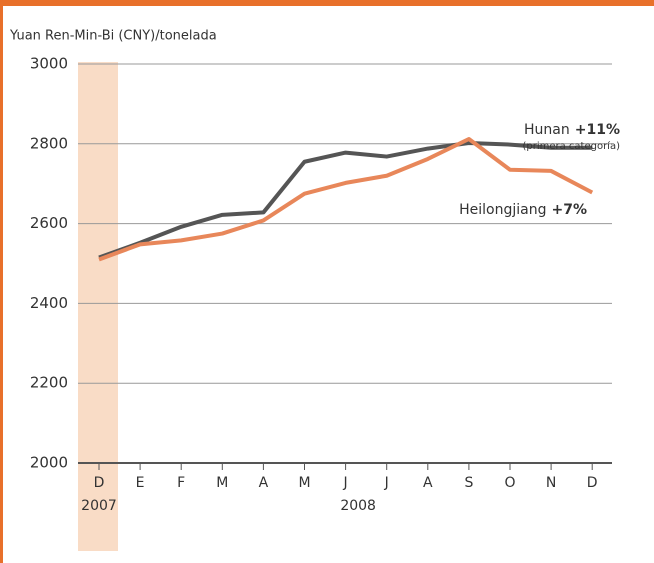 The width and height of the screenshot is (654, 563). What do you see at coordinates (49, 303) in the screenshot?
I see `y-tick-label: 2400` at bounding box center [49, 303].